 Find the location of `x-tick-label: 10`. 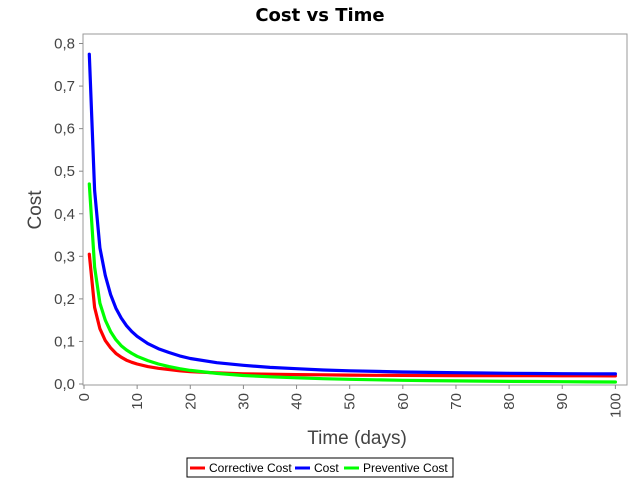

x-tick-label: 10 is located at coordinates (137, 401).